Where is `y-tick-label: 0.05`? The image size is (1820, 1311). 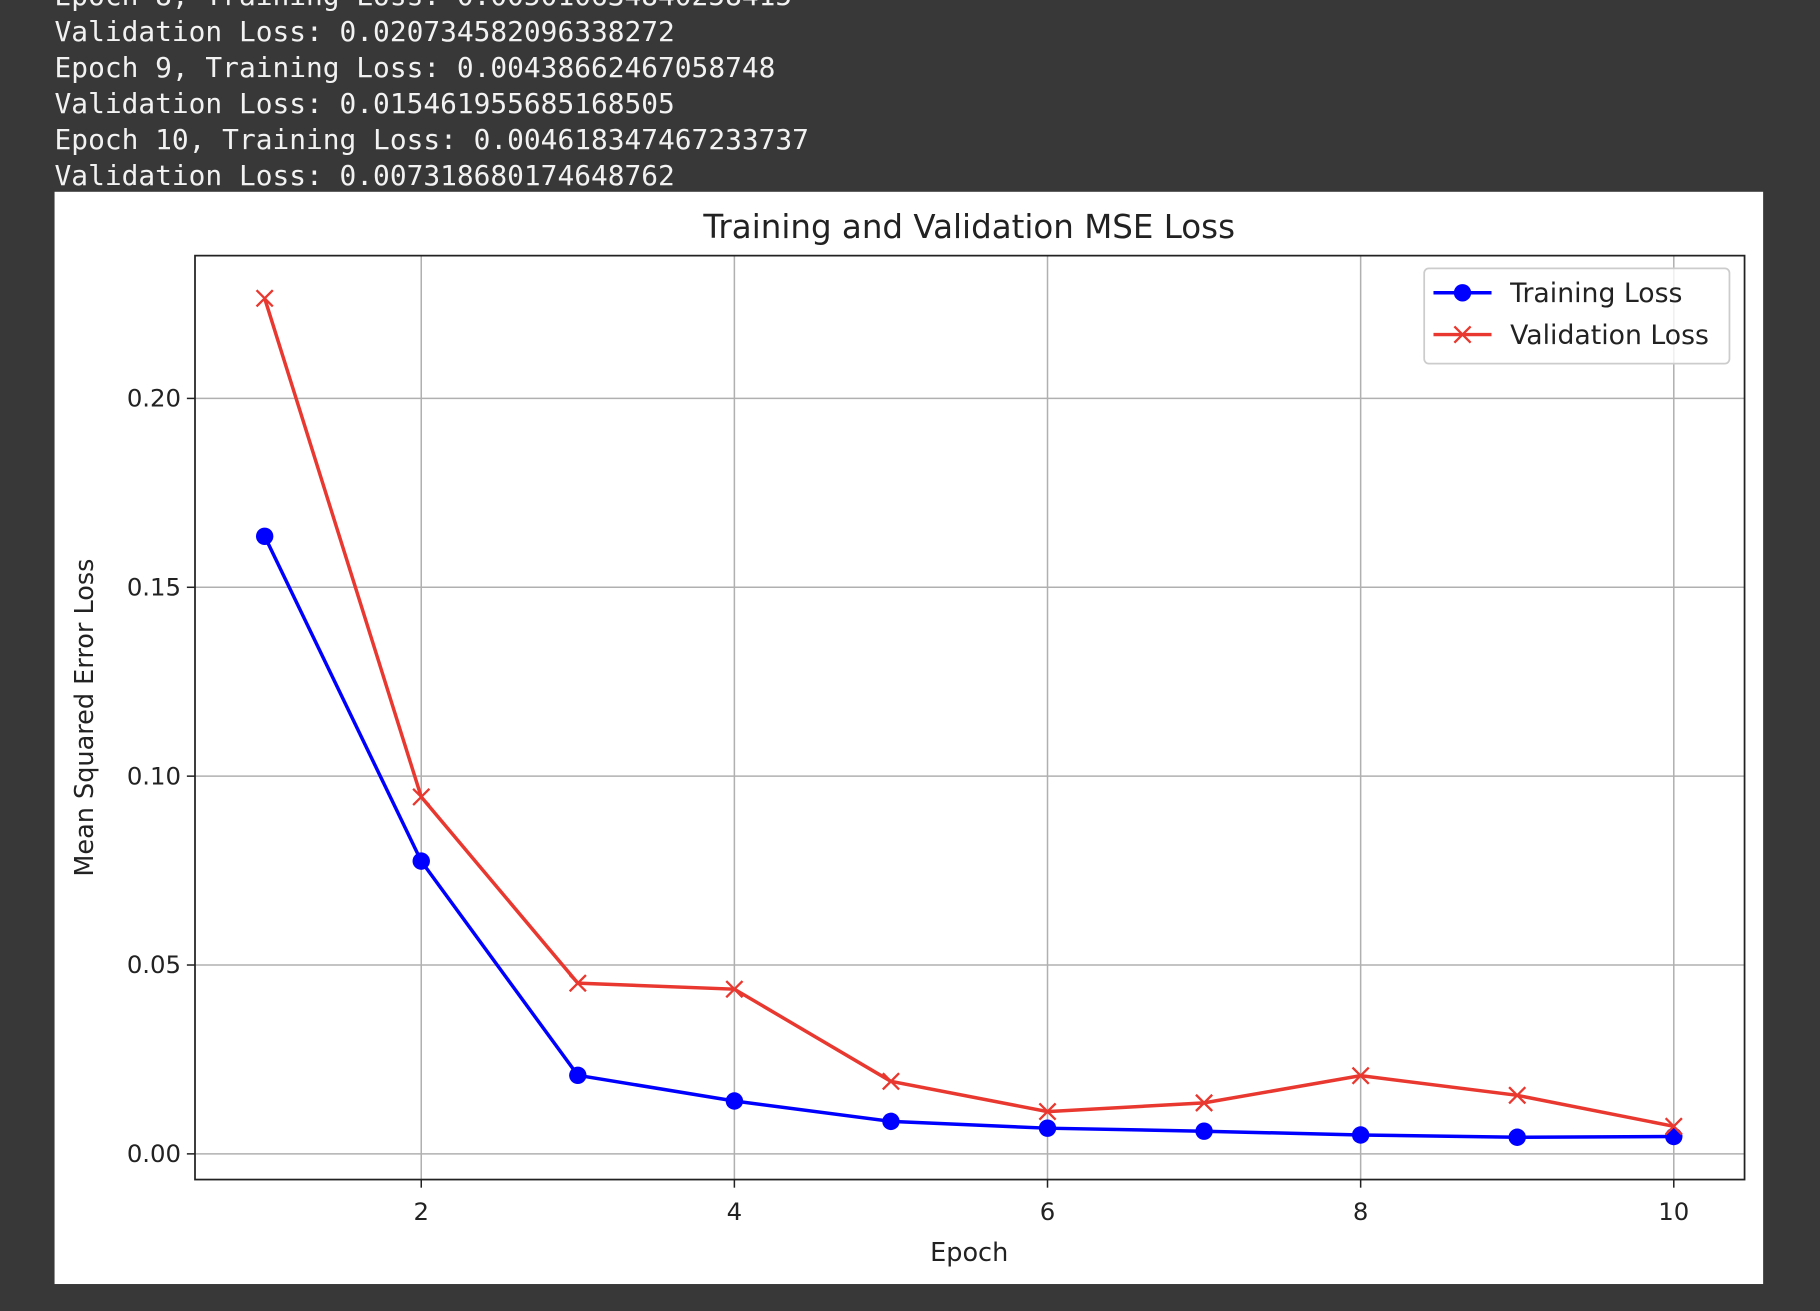 y-tick-label: 0.05 is located at coordinates (154, 964).